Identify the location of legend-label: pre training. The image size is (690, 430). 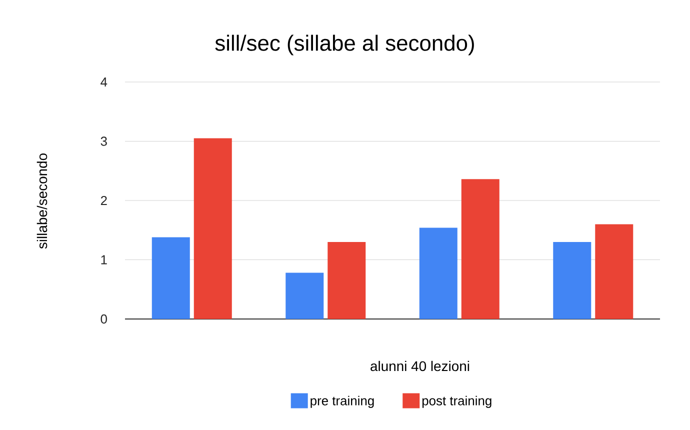
(342, 402).